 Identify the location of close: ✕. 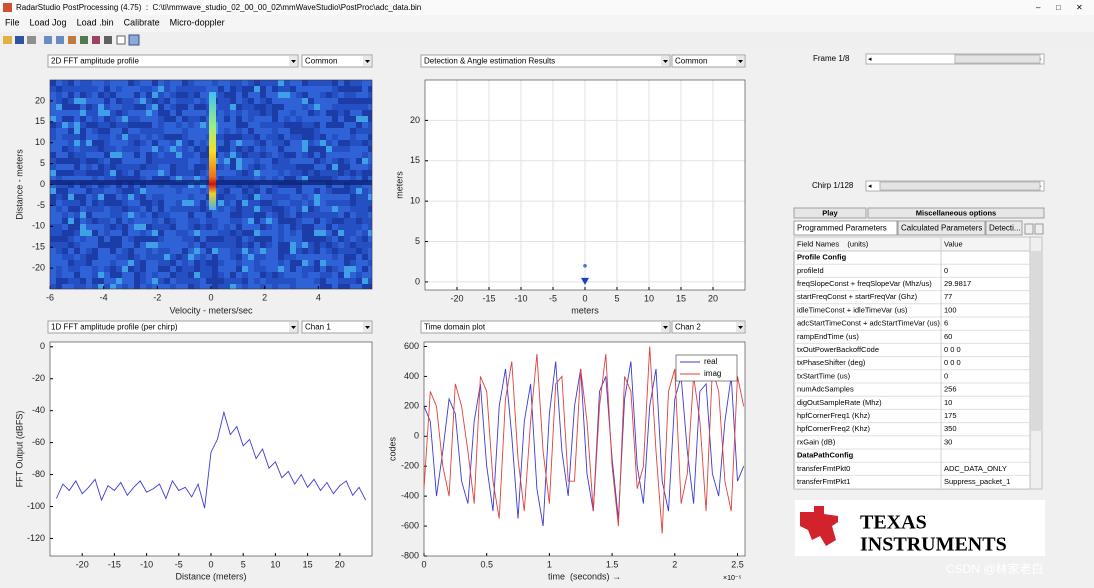
(1079, 7).